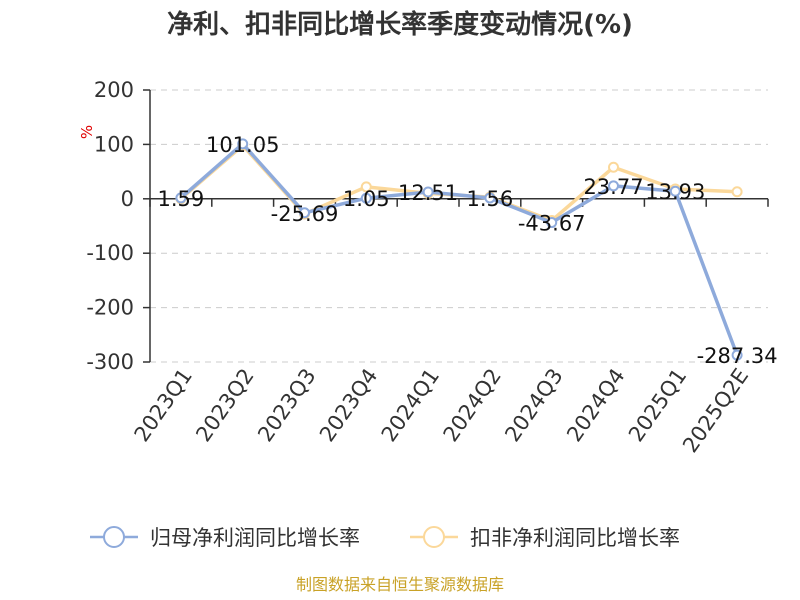 Image resolution: width=800 pixels, height=600 pixels. Describe the element at coordinates (400, 24) in the screenshot. I see `chart-title: 净利、扣非同比增长率季度变动情况(%)` at that location.